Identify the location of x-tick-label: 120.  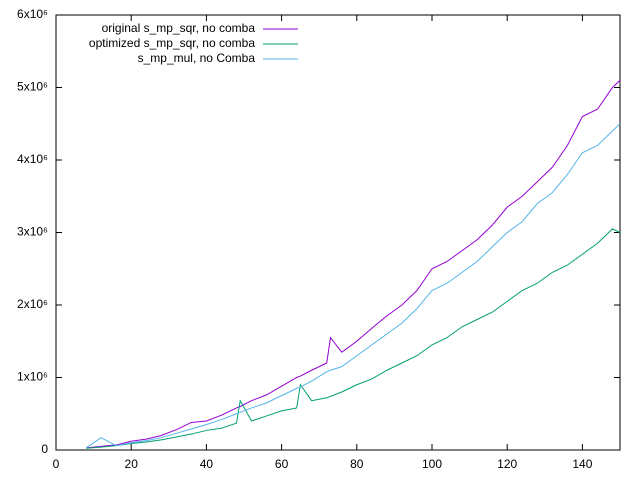
(507, 464).